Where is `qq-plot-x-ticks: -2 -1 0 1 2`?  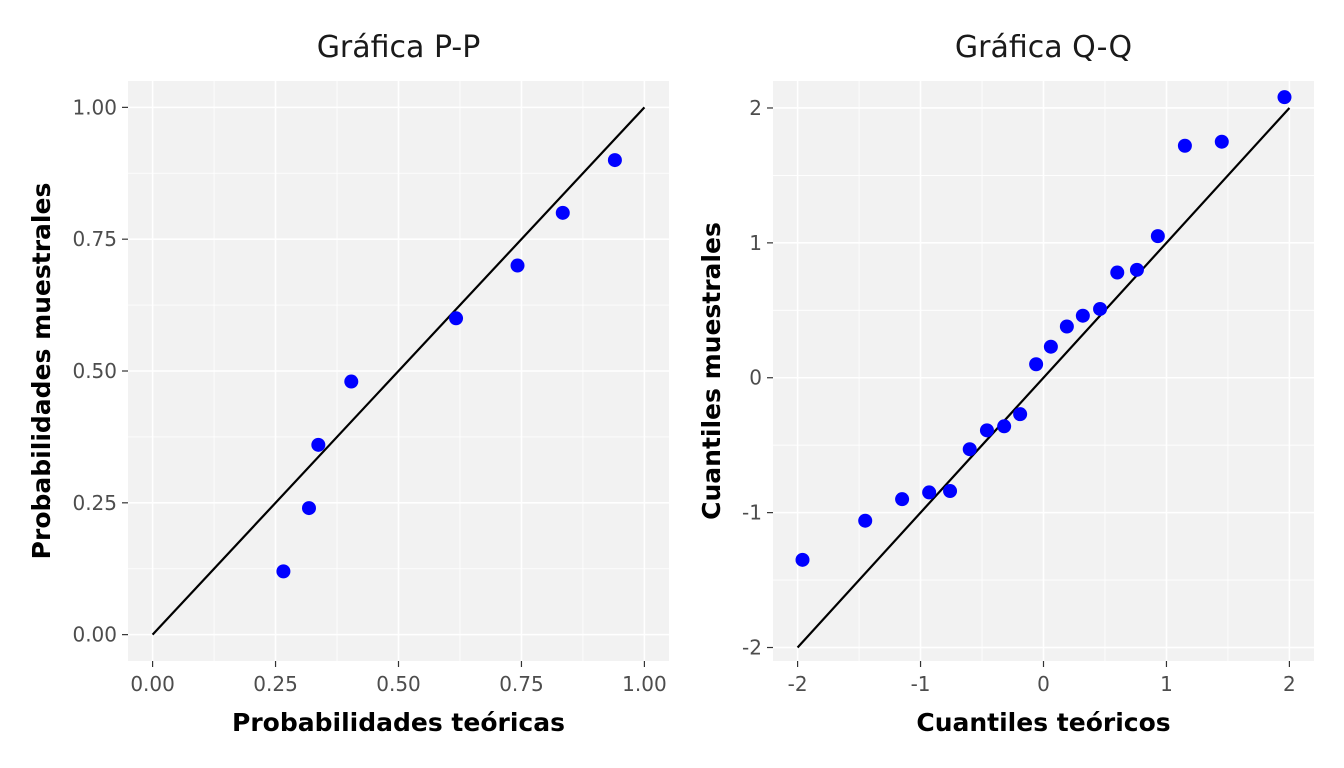
qq-plot-x-ticks: -2 -1 0 1 2 is located at coordinates (1042, 678).